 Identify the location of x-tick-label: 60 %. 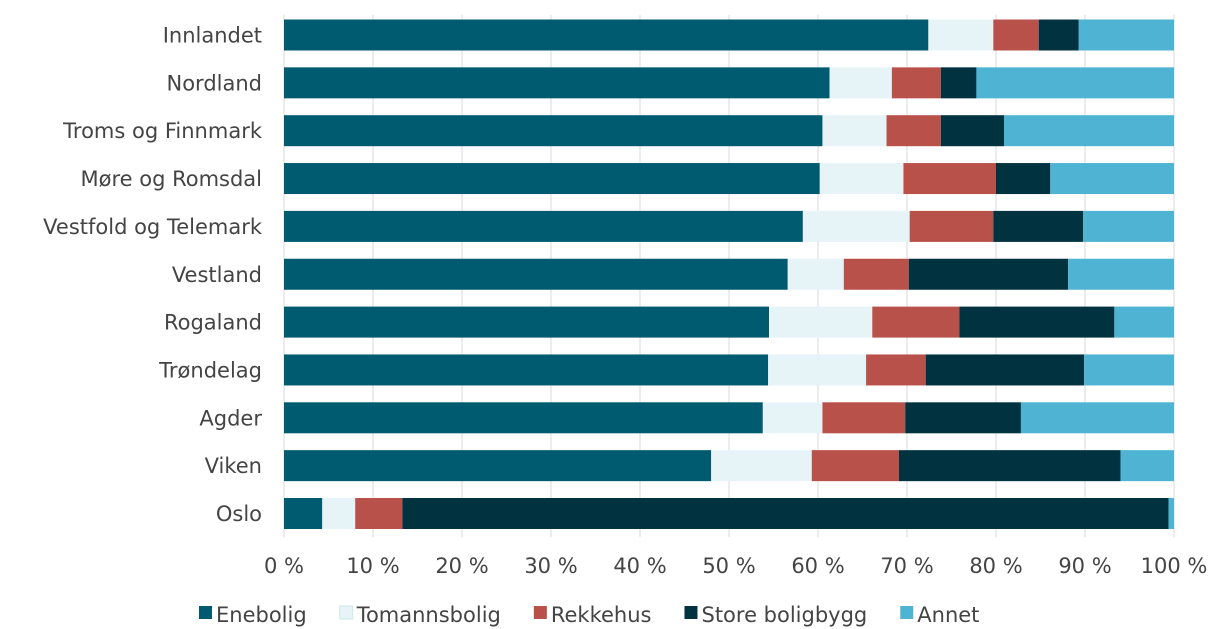
(817, 566).